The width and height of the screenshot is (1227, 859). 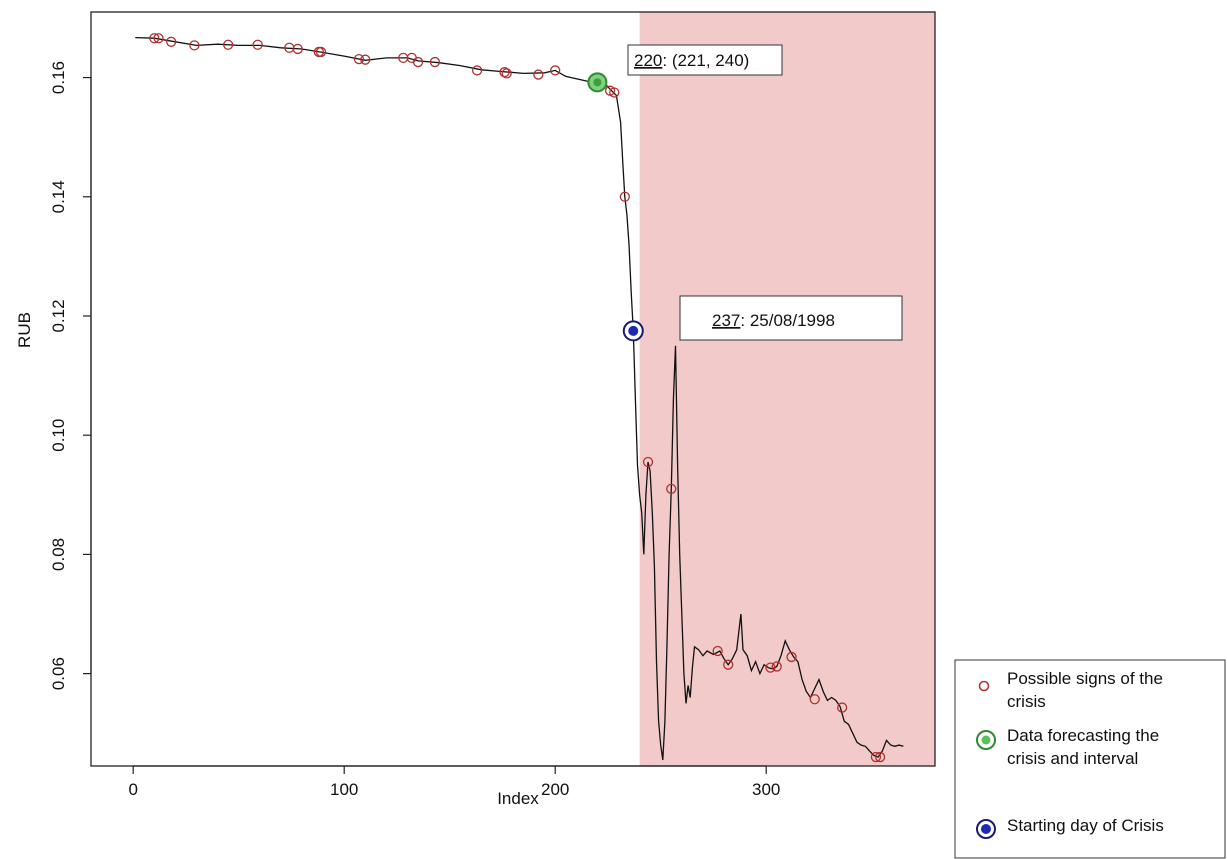 What do you see at coordinates (58, 435) in the screenshot?
I see `y-tick-label: 0.10` at bounding box center [58, 435].